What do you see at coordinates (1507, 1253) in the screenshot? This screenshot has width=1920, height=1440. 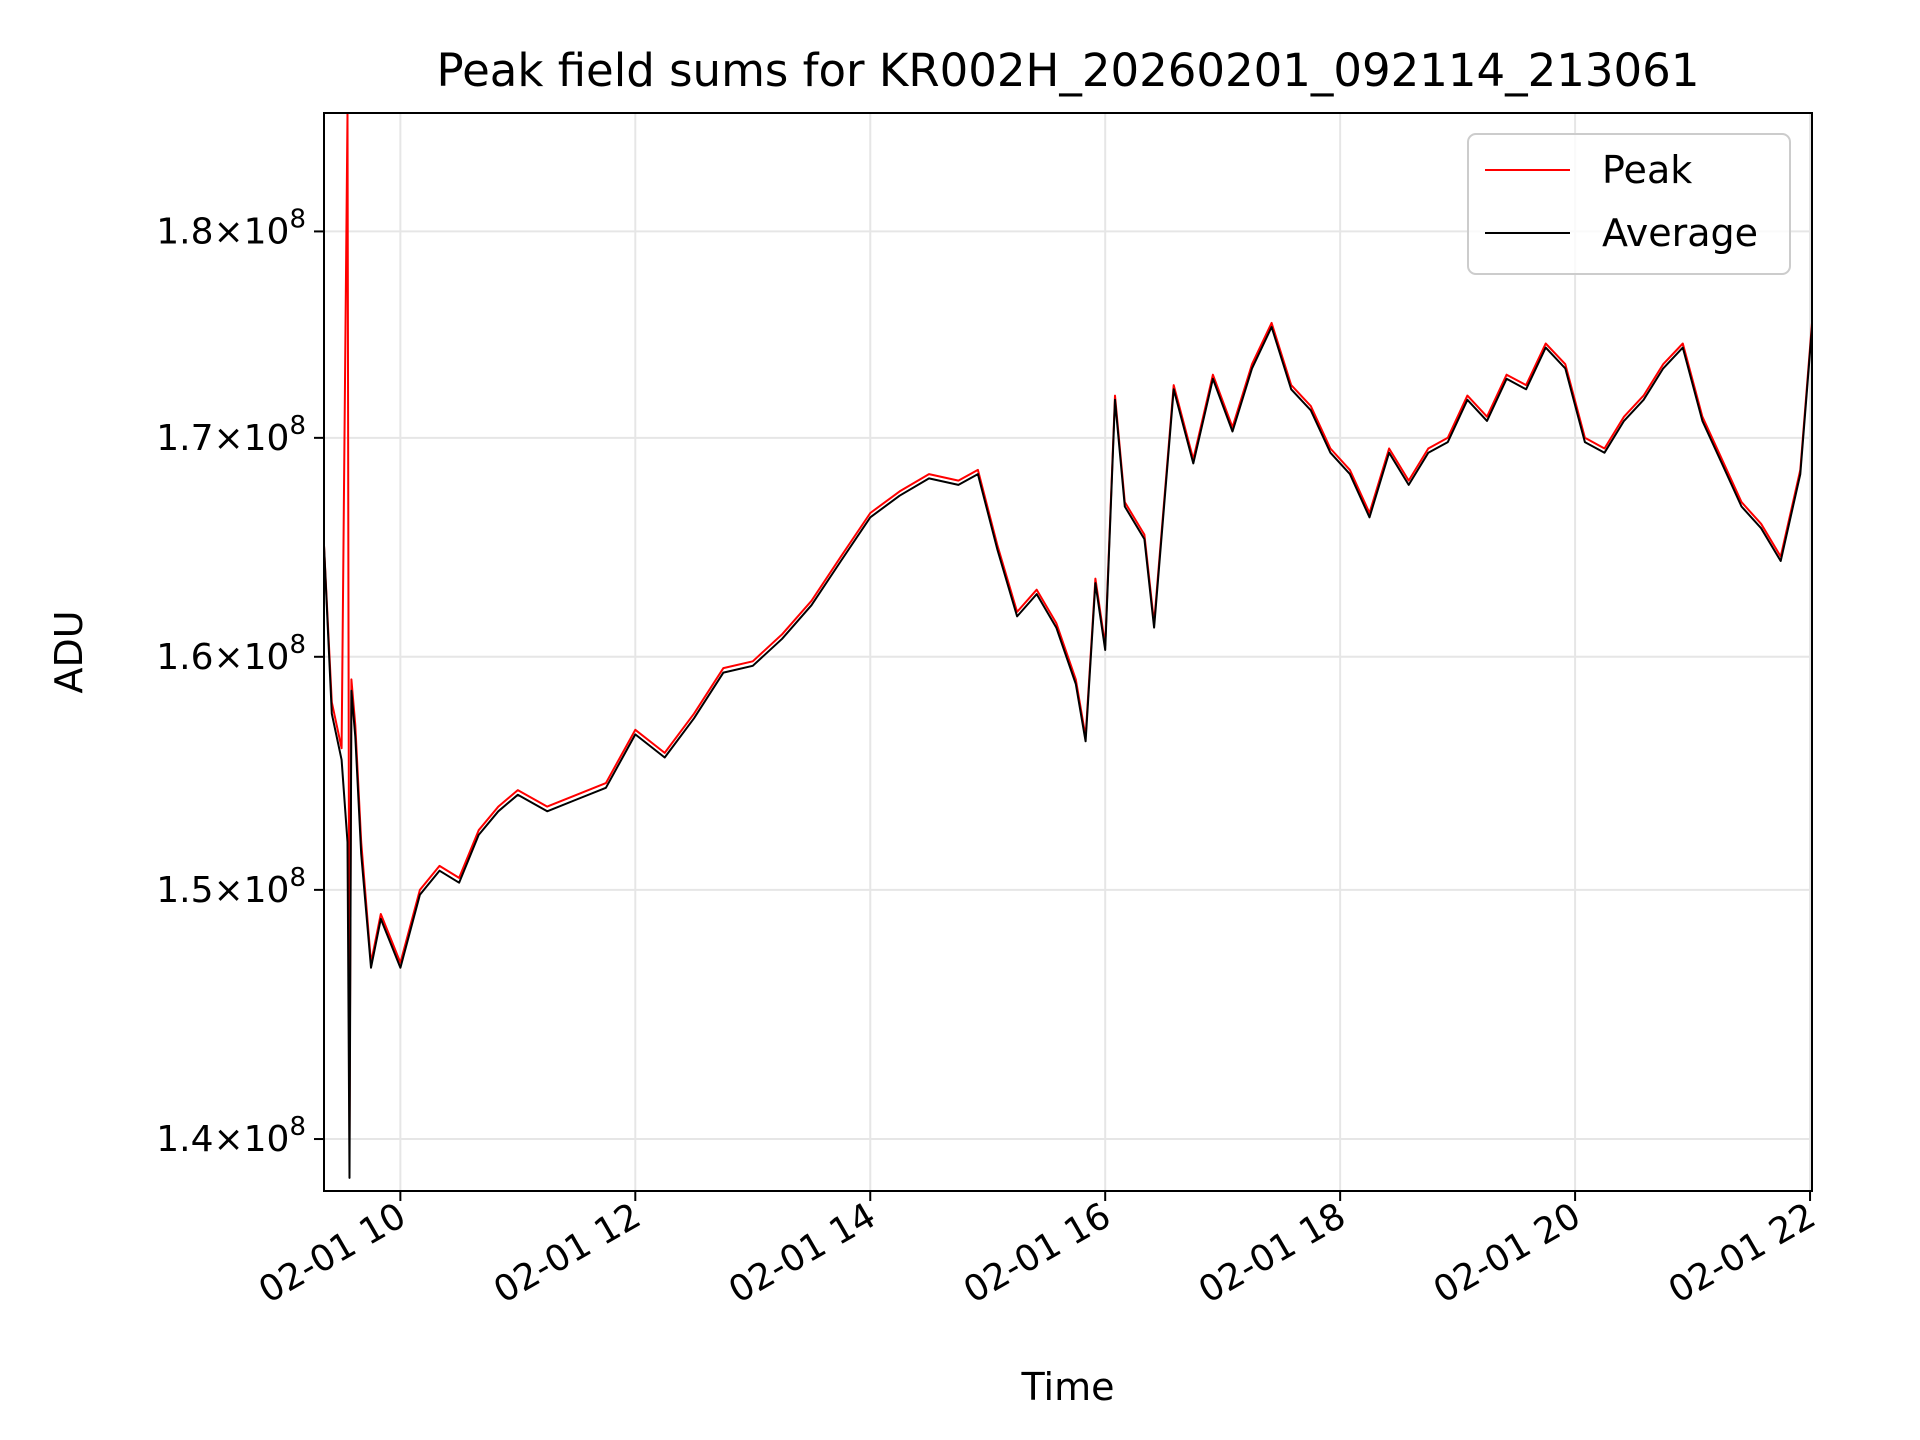 I see `x-tick-label: 02-01 20` at bounding box center [1507, 1253].